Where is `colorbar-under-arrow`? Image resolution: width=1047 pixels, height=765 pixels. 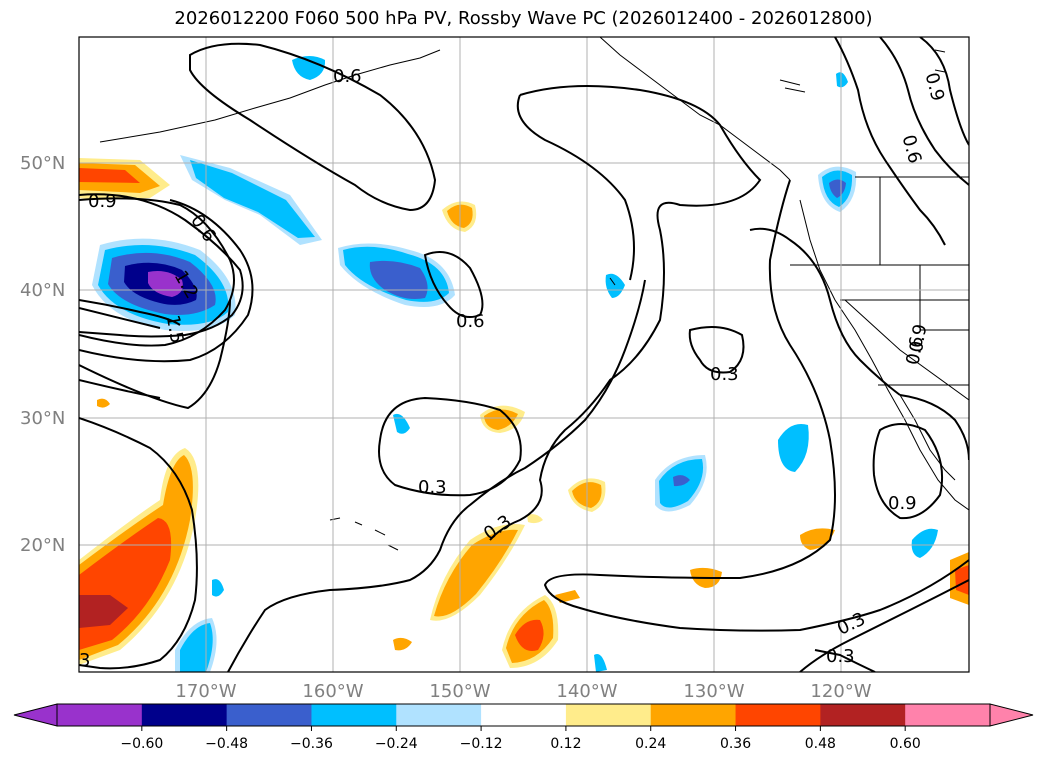 colorbar-under-arrow is located at coordinates (35, 715).